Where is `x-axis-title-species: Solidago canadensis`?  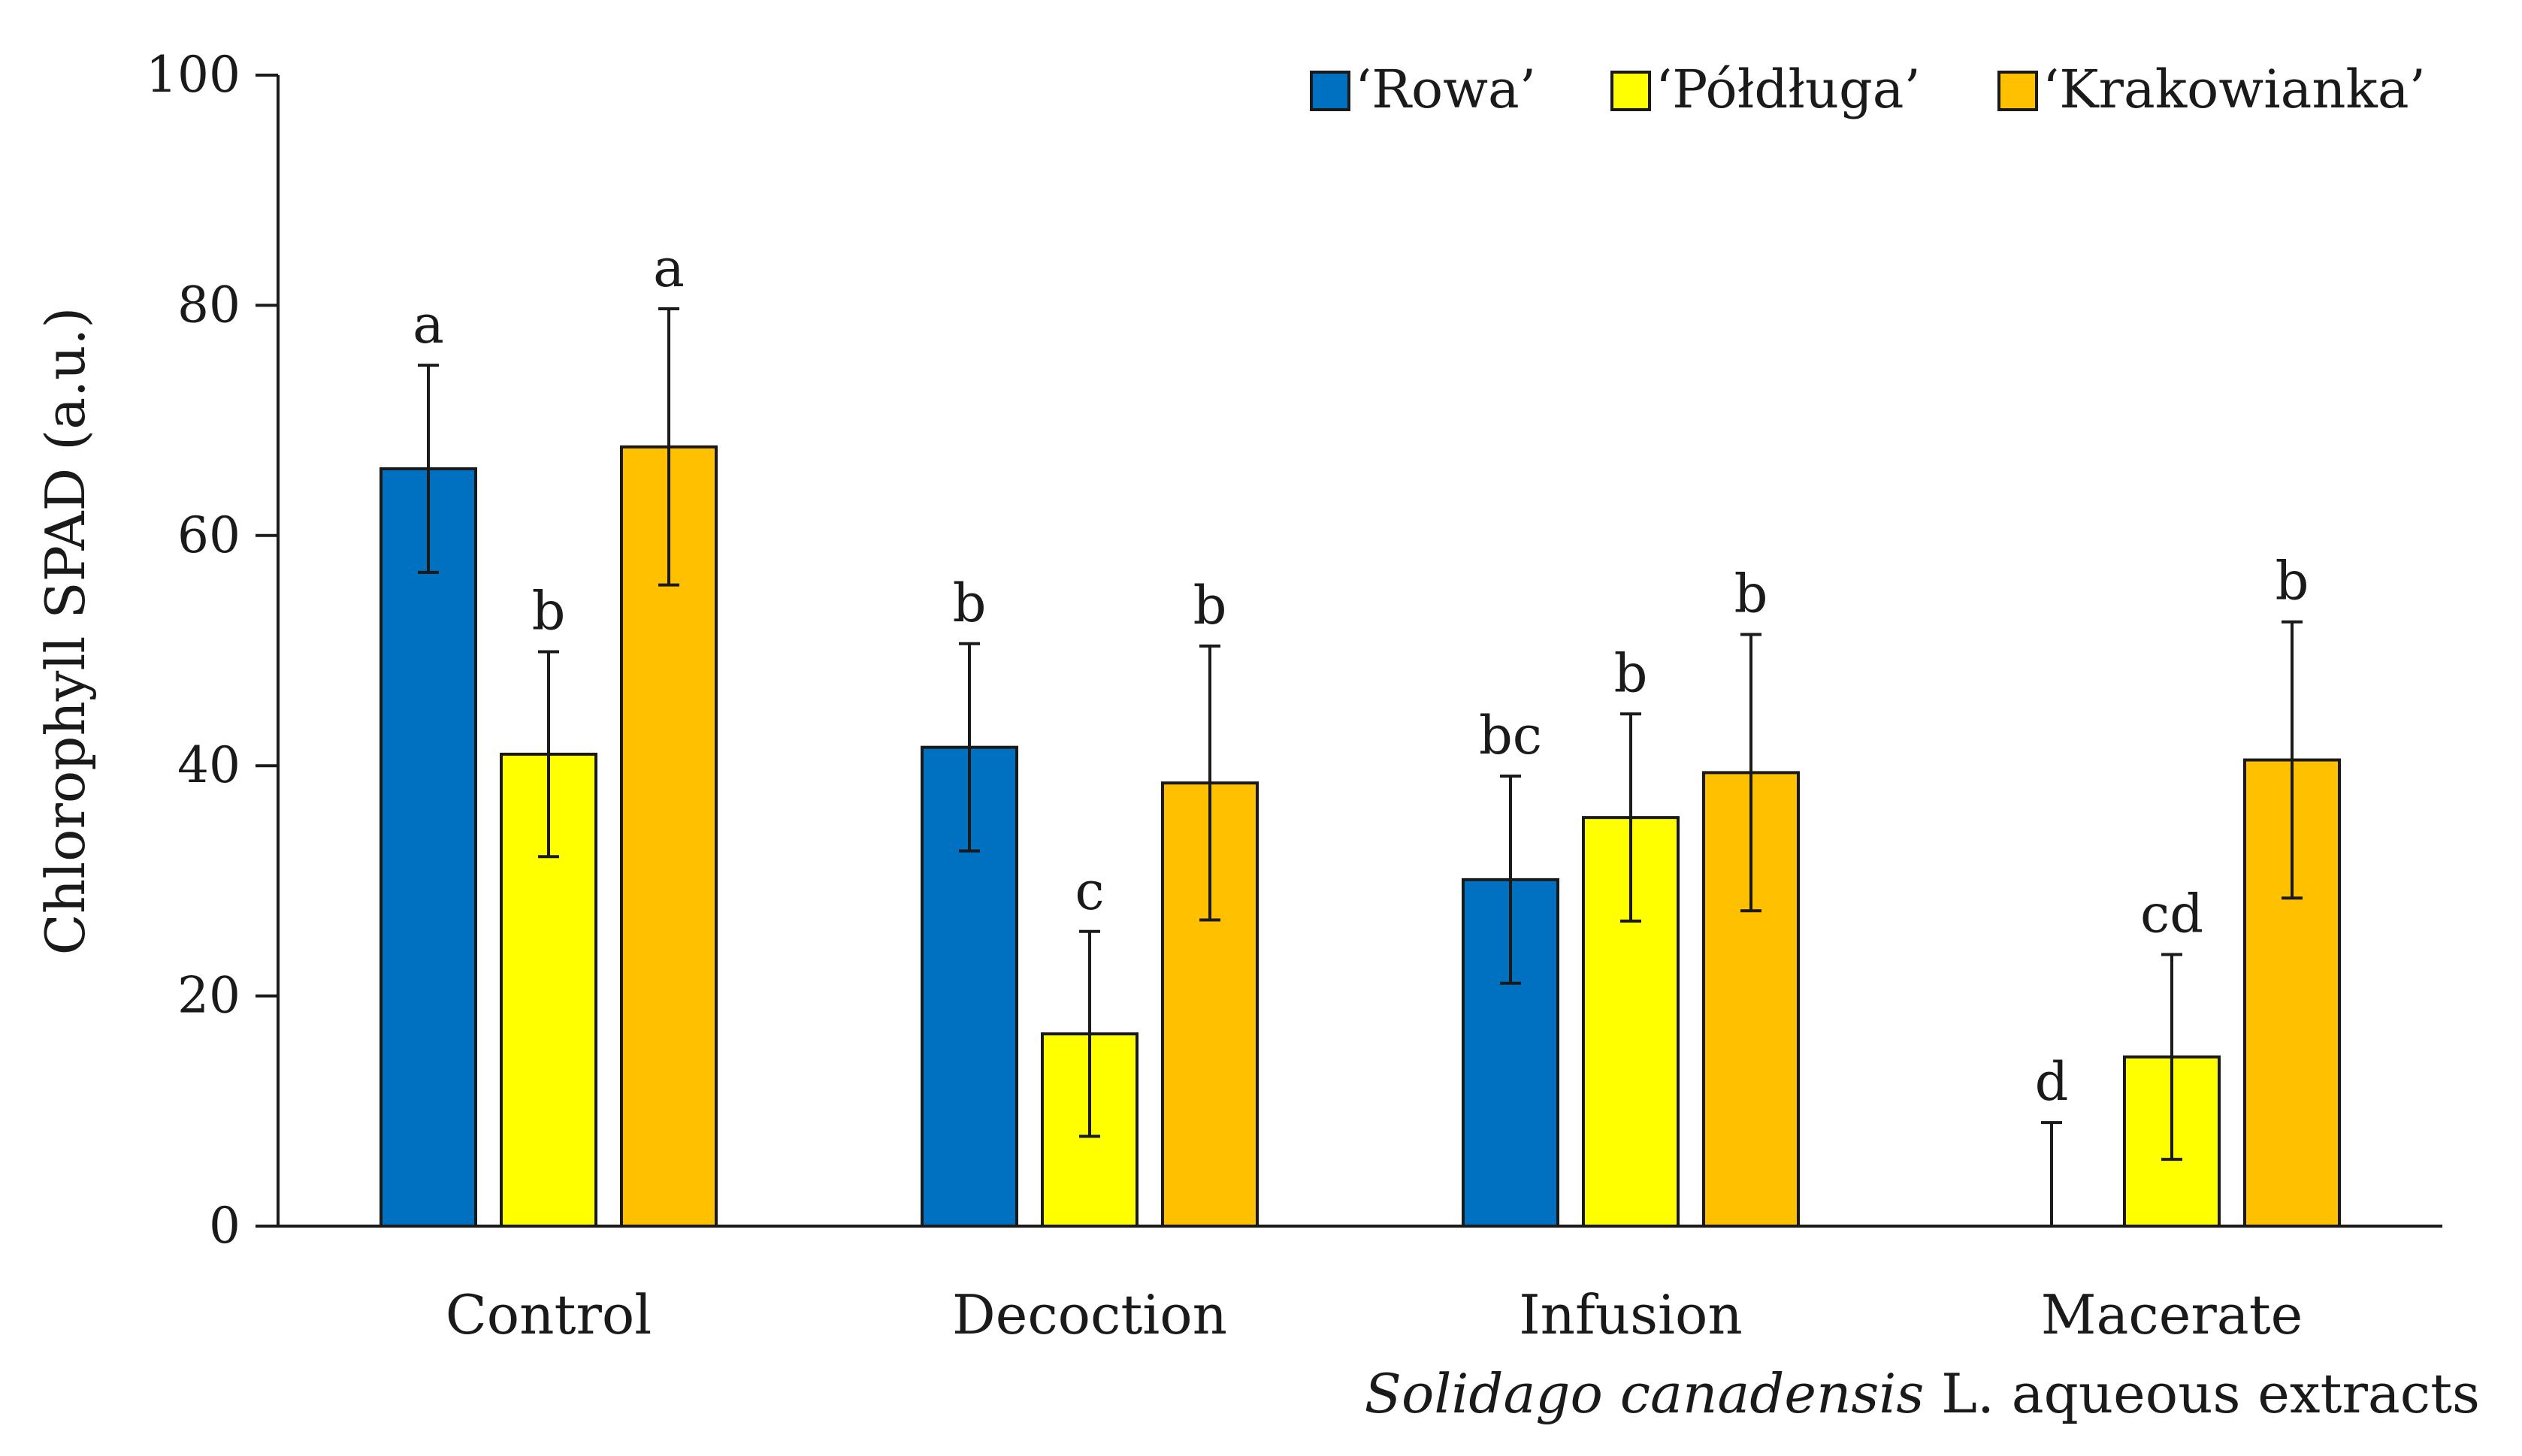 x-axis-title-species: Solidago canadensis is located at coordinates (1645, 1393).